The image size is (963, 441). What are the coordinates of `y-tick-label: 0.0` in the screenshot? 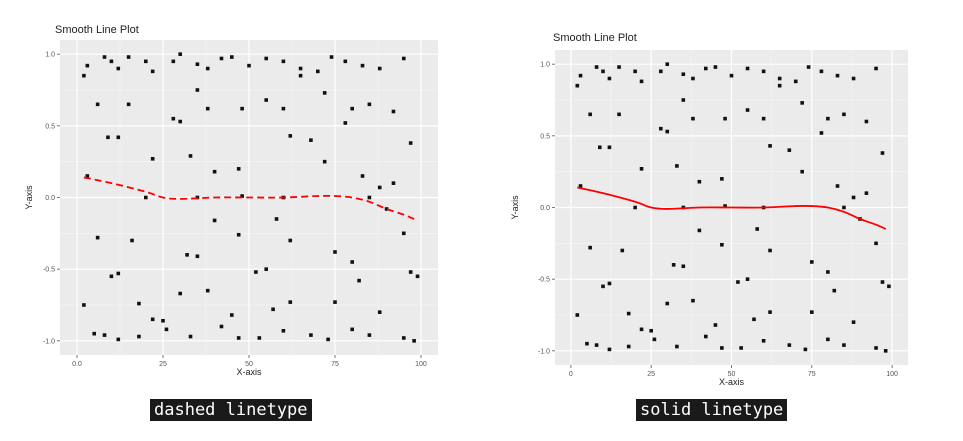 It's located at (545, 208).